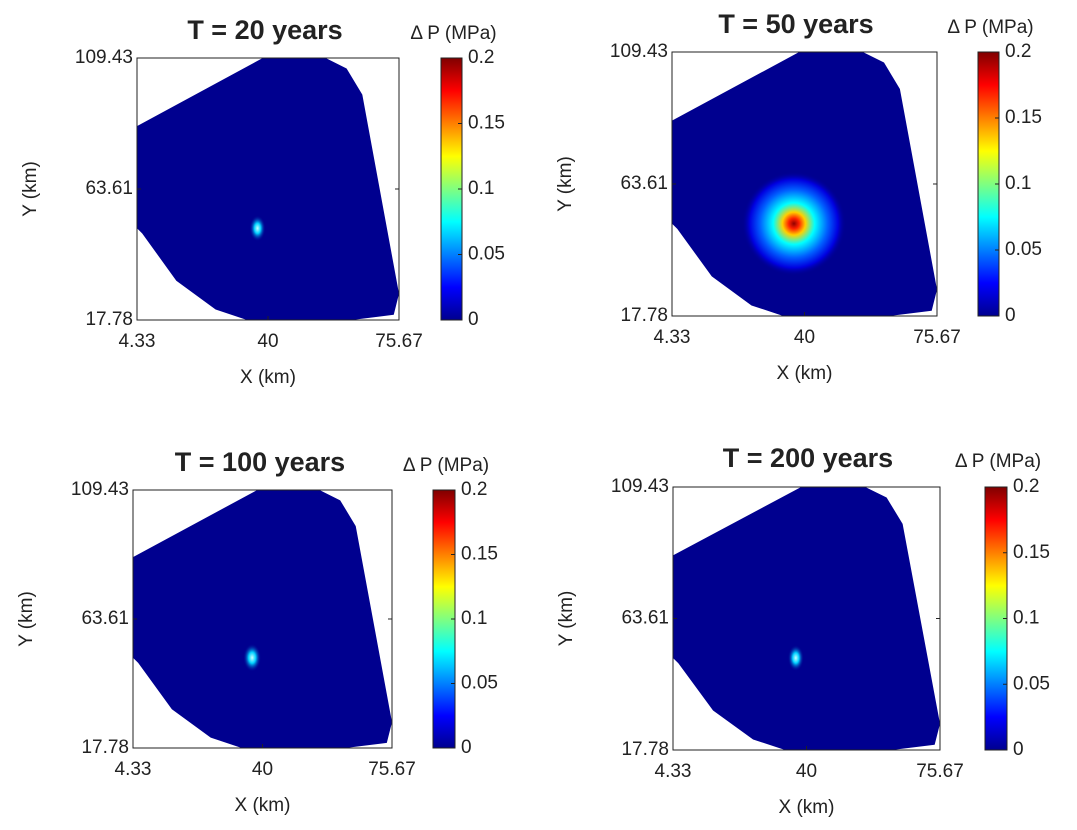 The height and width of the screenshot is (830, 1077). What do you see at coordinates (264, 30) in the screenshot?
I see `chart-title: T = 20 years` at bounding box center [264, 30].